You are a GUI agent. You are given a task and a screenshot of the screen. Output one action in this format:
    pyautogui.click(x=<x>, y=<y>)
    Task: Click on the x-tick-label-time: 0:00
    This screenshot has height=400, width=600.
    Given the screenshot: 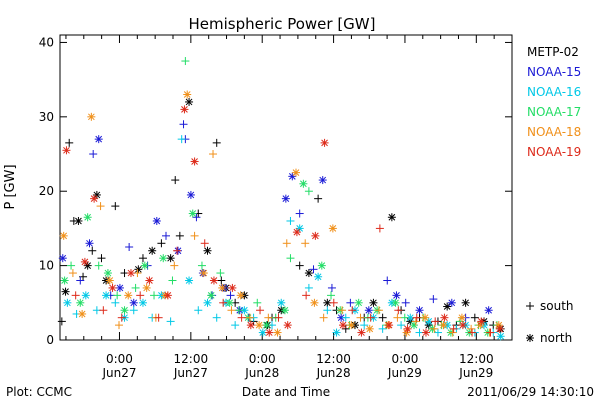 What is the action you would take?
    pyautogui.click(x=119, y=359)
    